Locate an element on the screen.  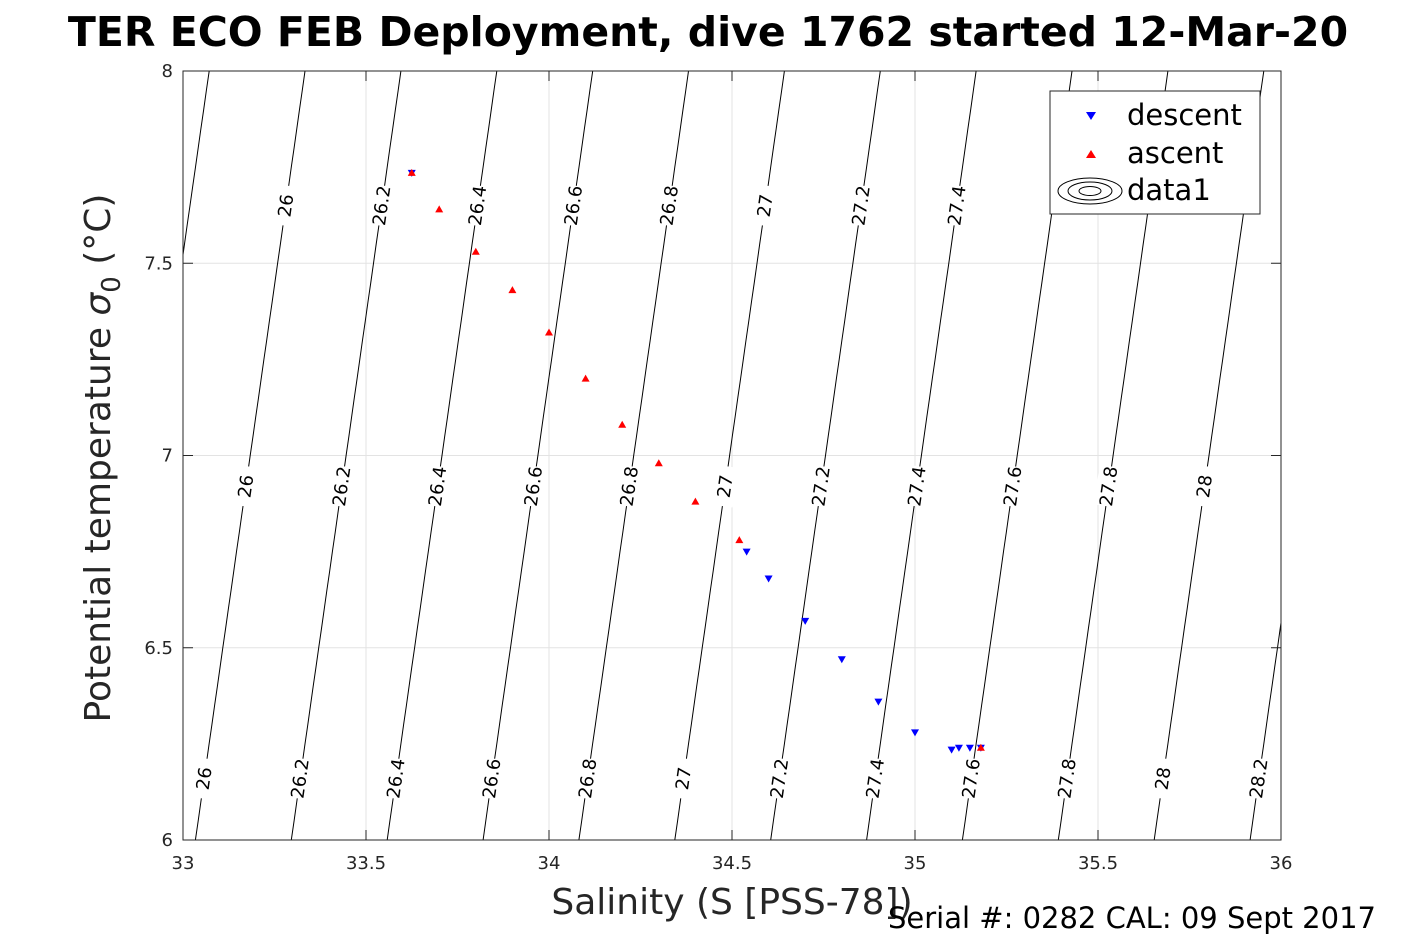
serial-cal-footer: Serial #: 0282 CAL: 09 Sept 2017 is located at coordinates (1132, 918).